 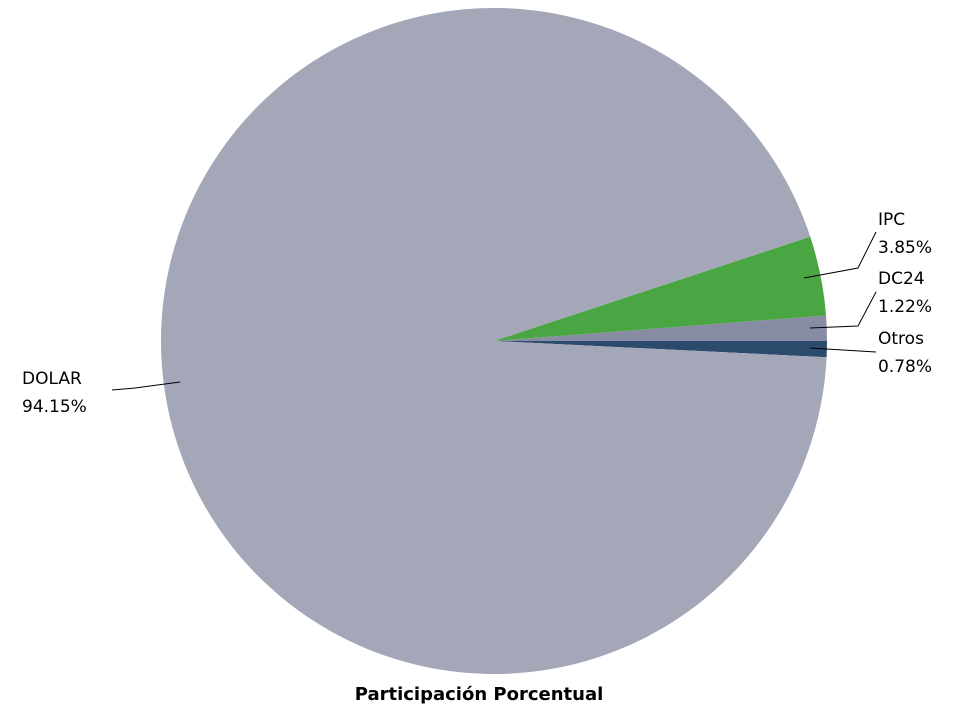 I want to click on slice-ipc, so click(x=660, y=288).